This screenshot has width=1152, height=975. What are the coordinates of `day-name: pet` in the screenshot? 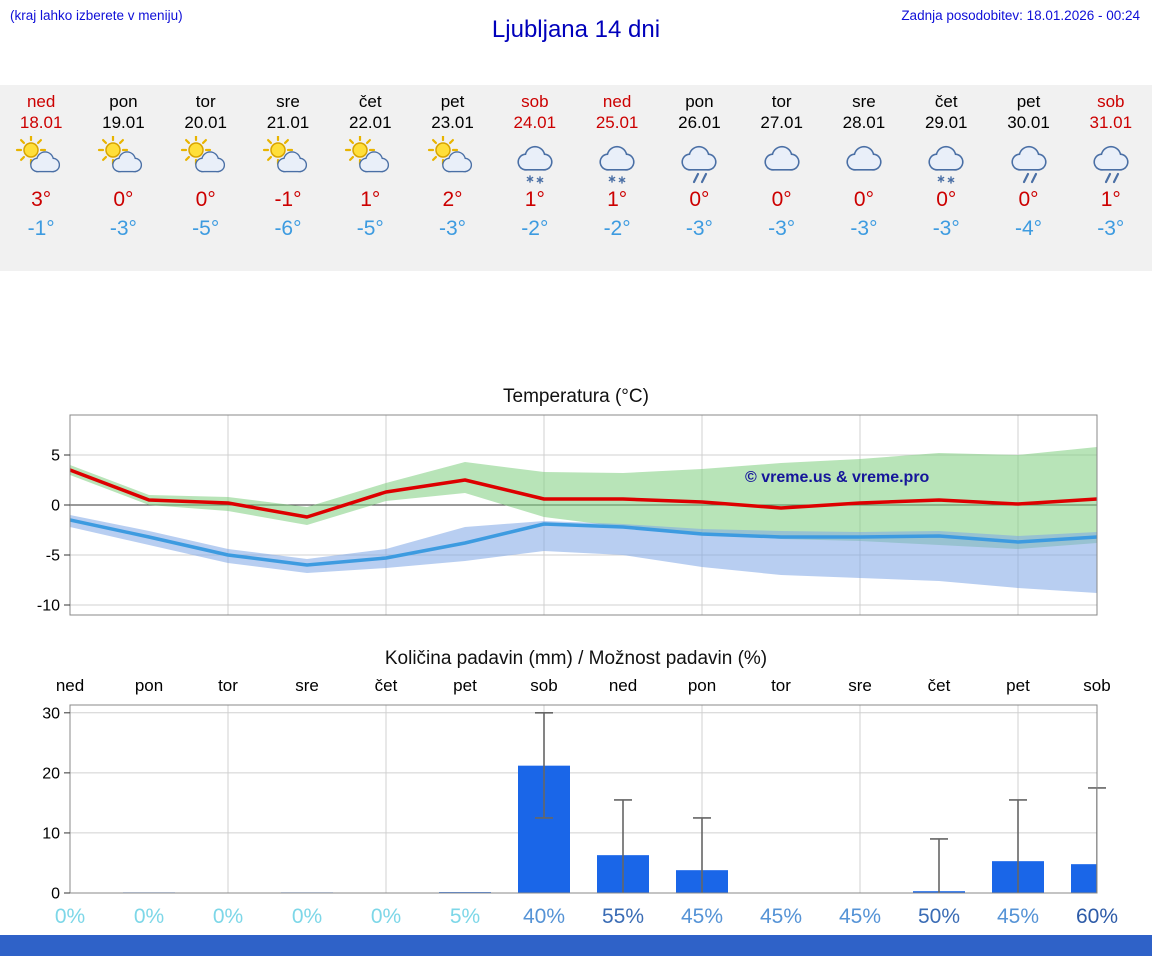 It's located at (452, 101).